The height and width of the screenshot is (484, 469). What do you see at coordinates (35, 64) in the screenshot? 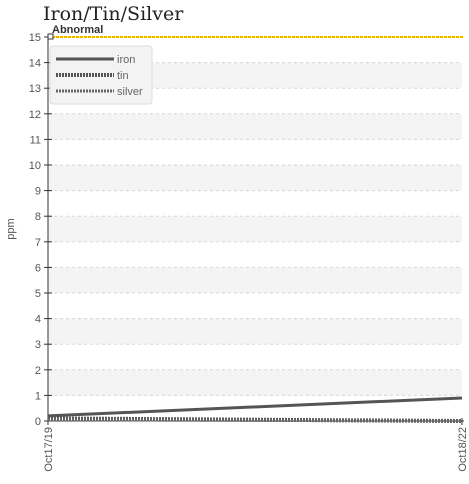
I see `y-tick-label: 14` at bounding box center [35, 64].